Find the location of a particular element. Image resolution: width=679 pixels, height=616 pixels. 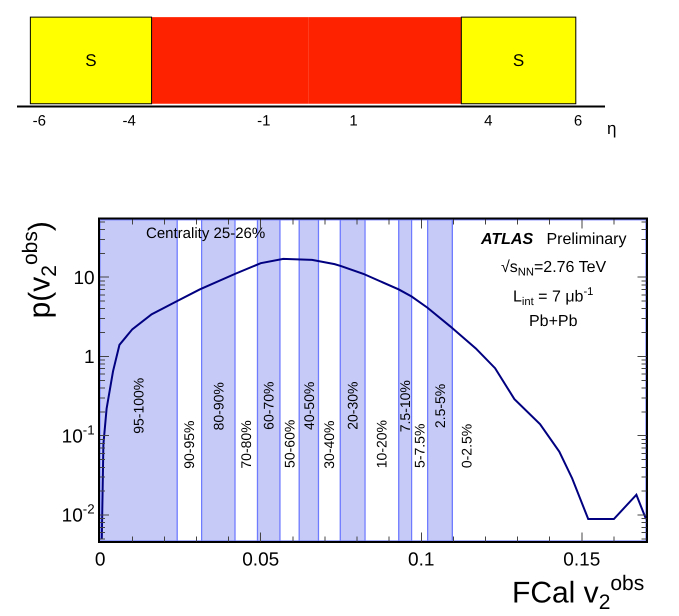

band-label: 80-90% is located at coordinates (218, 406).